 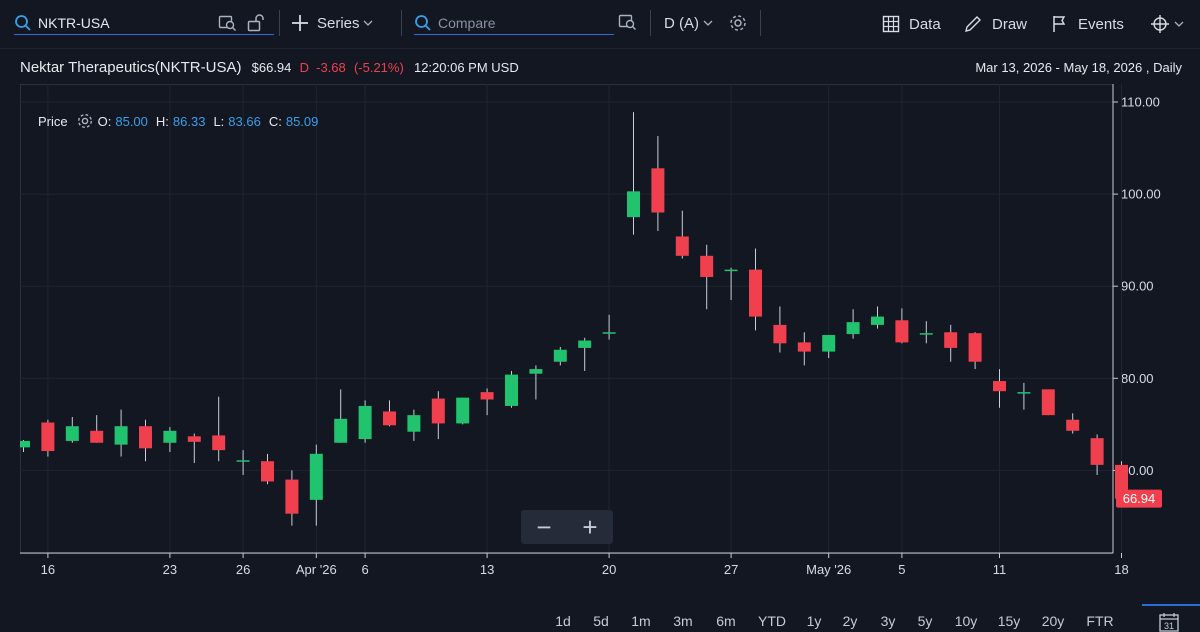 What do you see at coordinates (567, 527) in the screenshot?
I see `zoom-control: − +` at bounding box center [567, 527].